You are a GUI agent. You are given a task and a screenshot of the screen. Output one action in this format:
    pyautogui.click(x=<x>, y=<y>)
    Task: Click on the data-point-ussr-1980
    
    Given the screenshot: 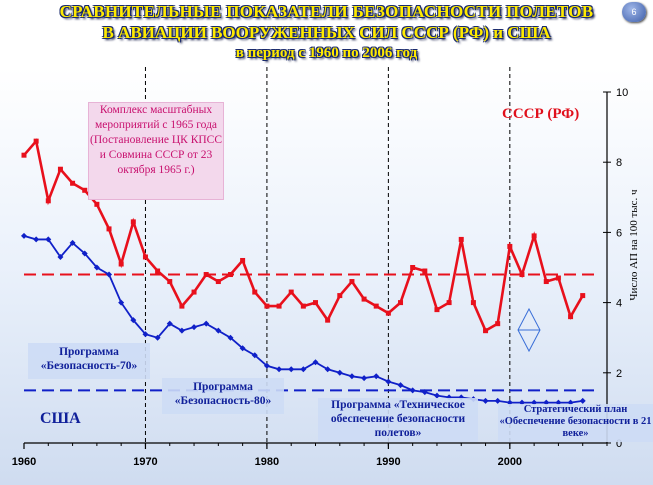 What is the action you would take?
    pyautogui.click(x=267, y=306)
    